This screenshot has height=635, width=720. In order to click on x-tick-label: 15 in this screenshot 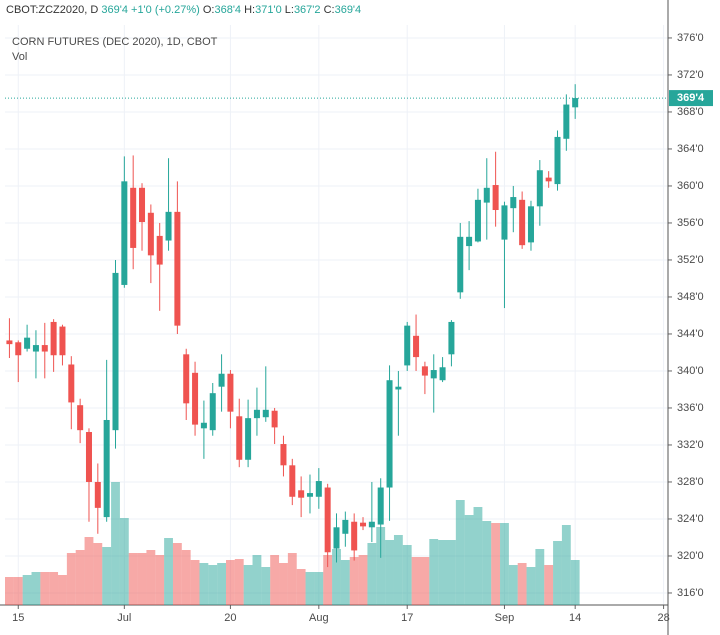, I will do `click(18, 618)`.